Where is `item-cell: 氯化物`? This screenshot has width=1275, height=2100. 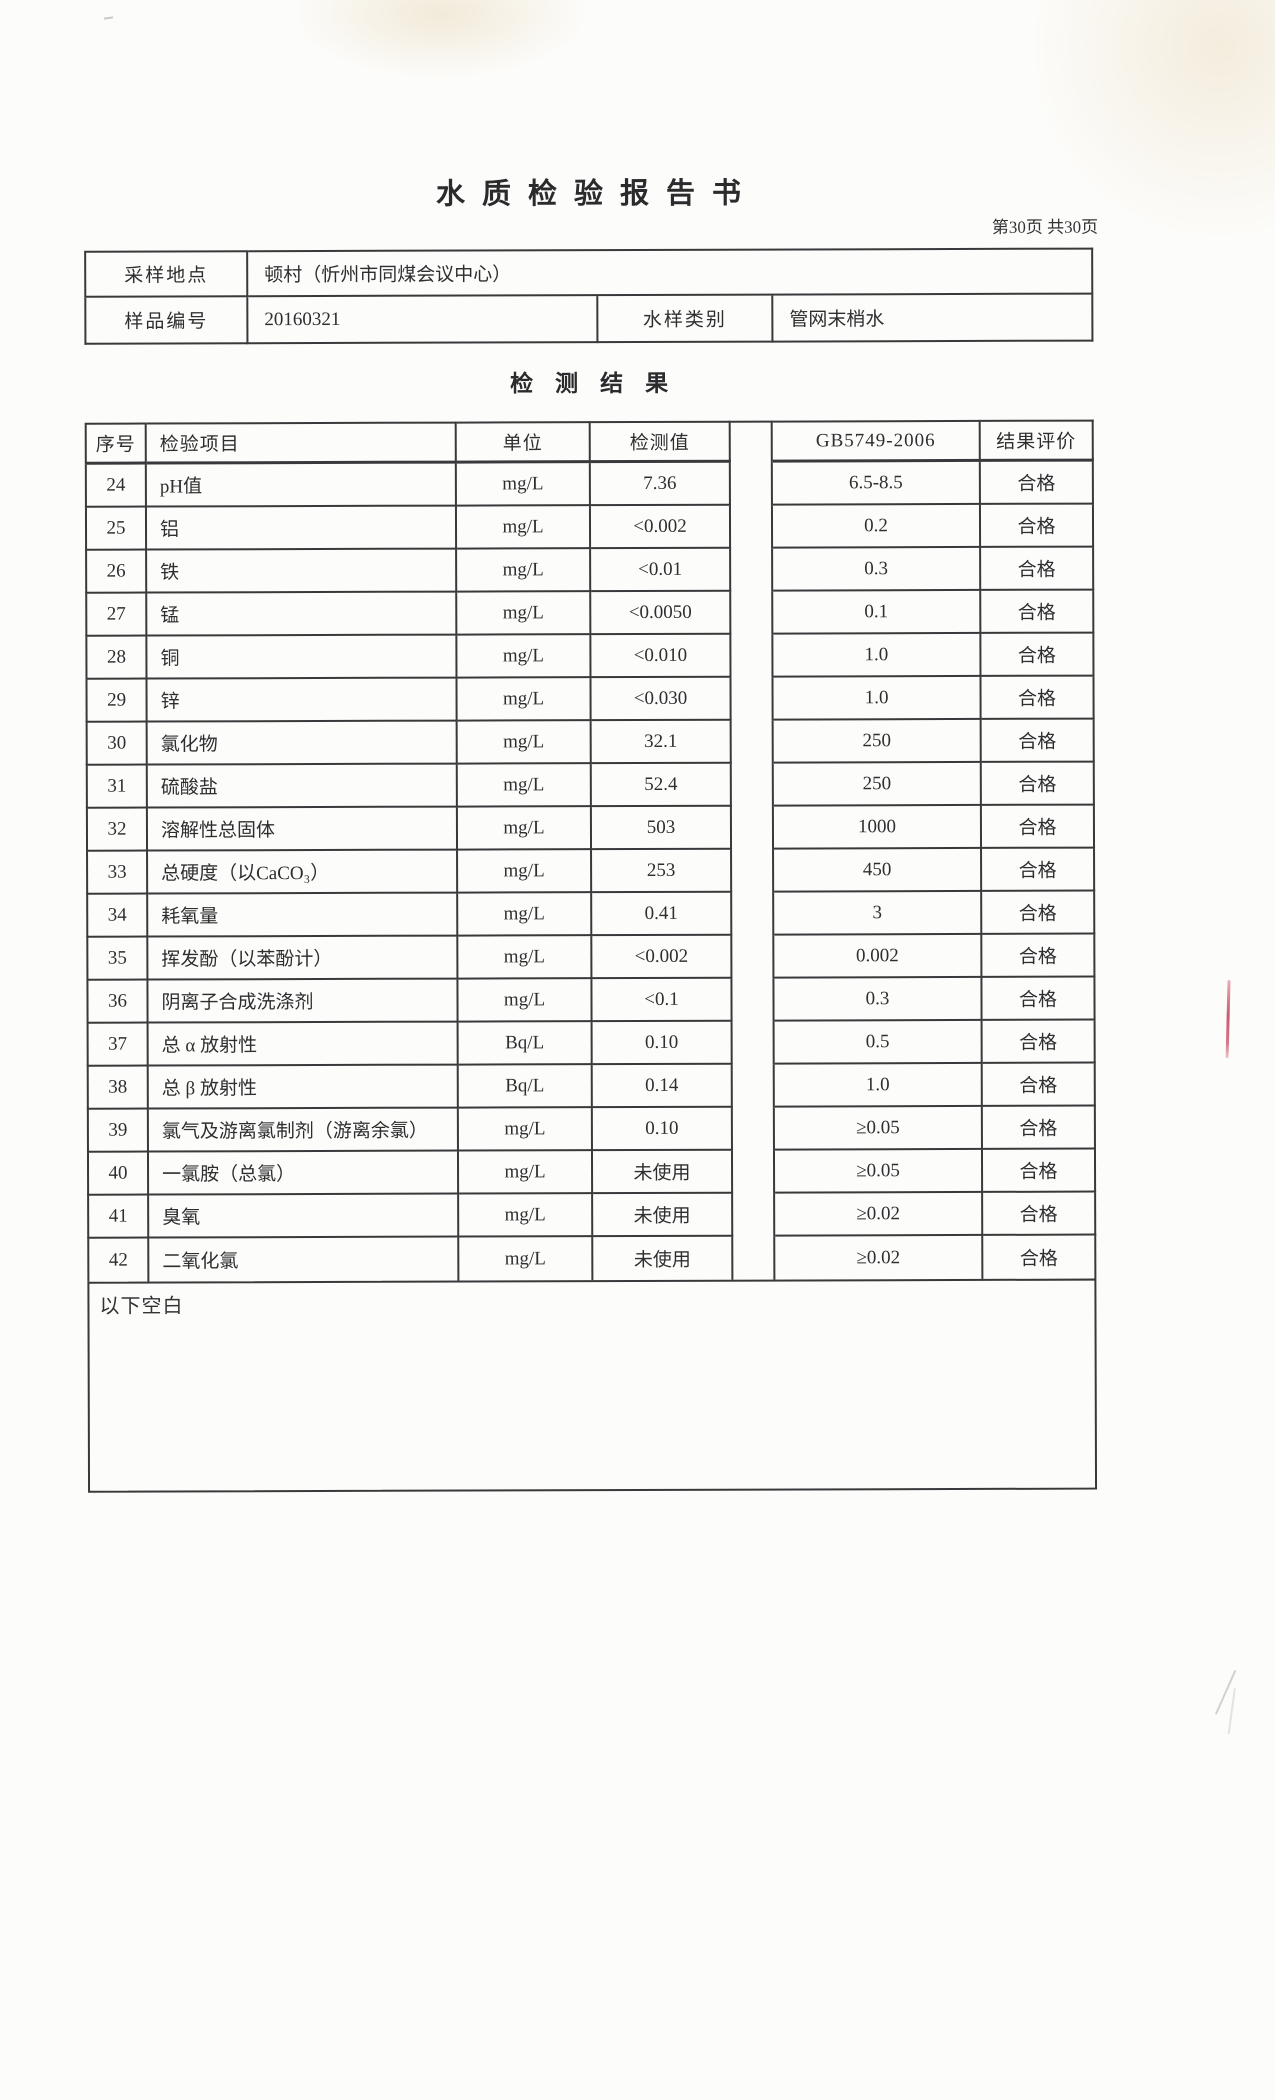
item-cell: 氯化物 is located at coordinates (302, 743).